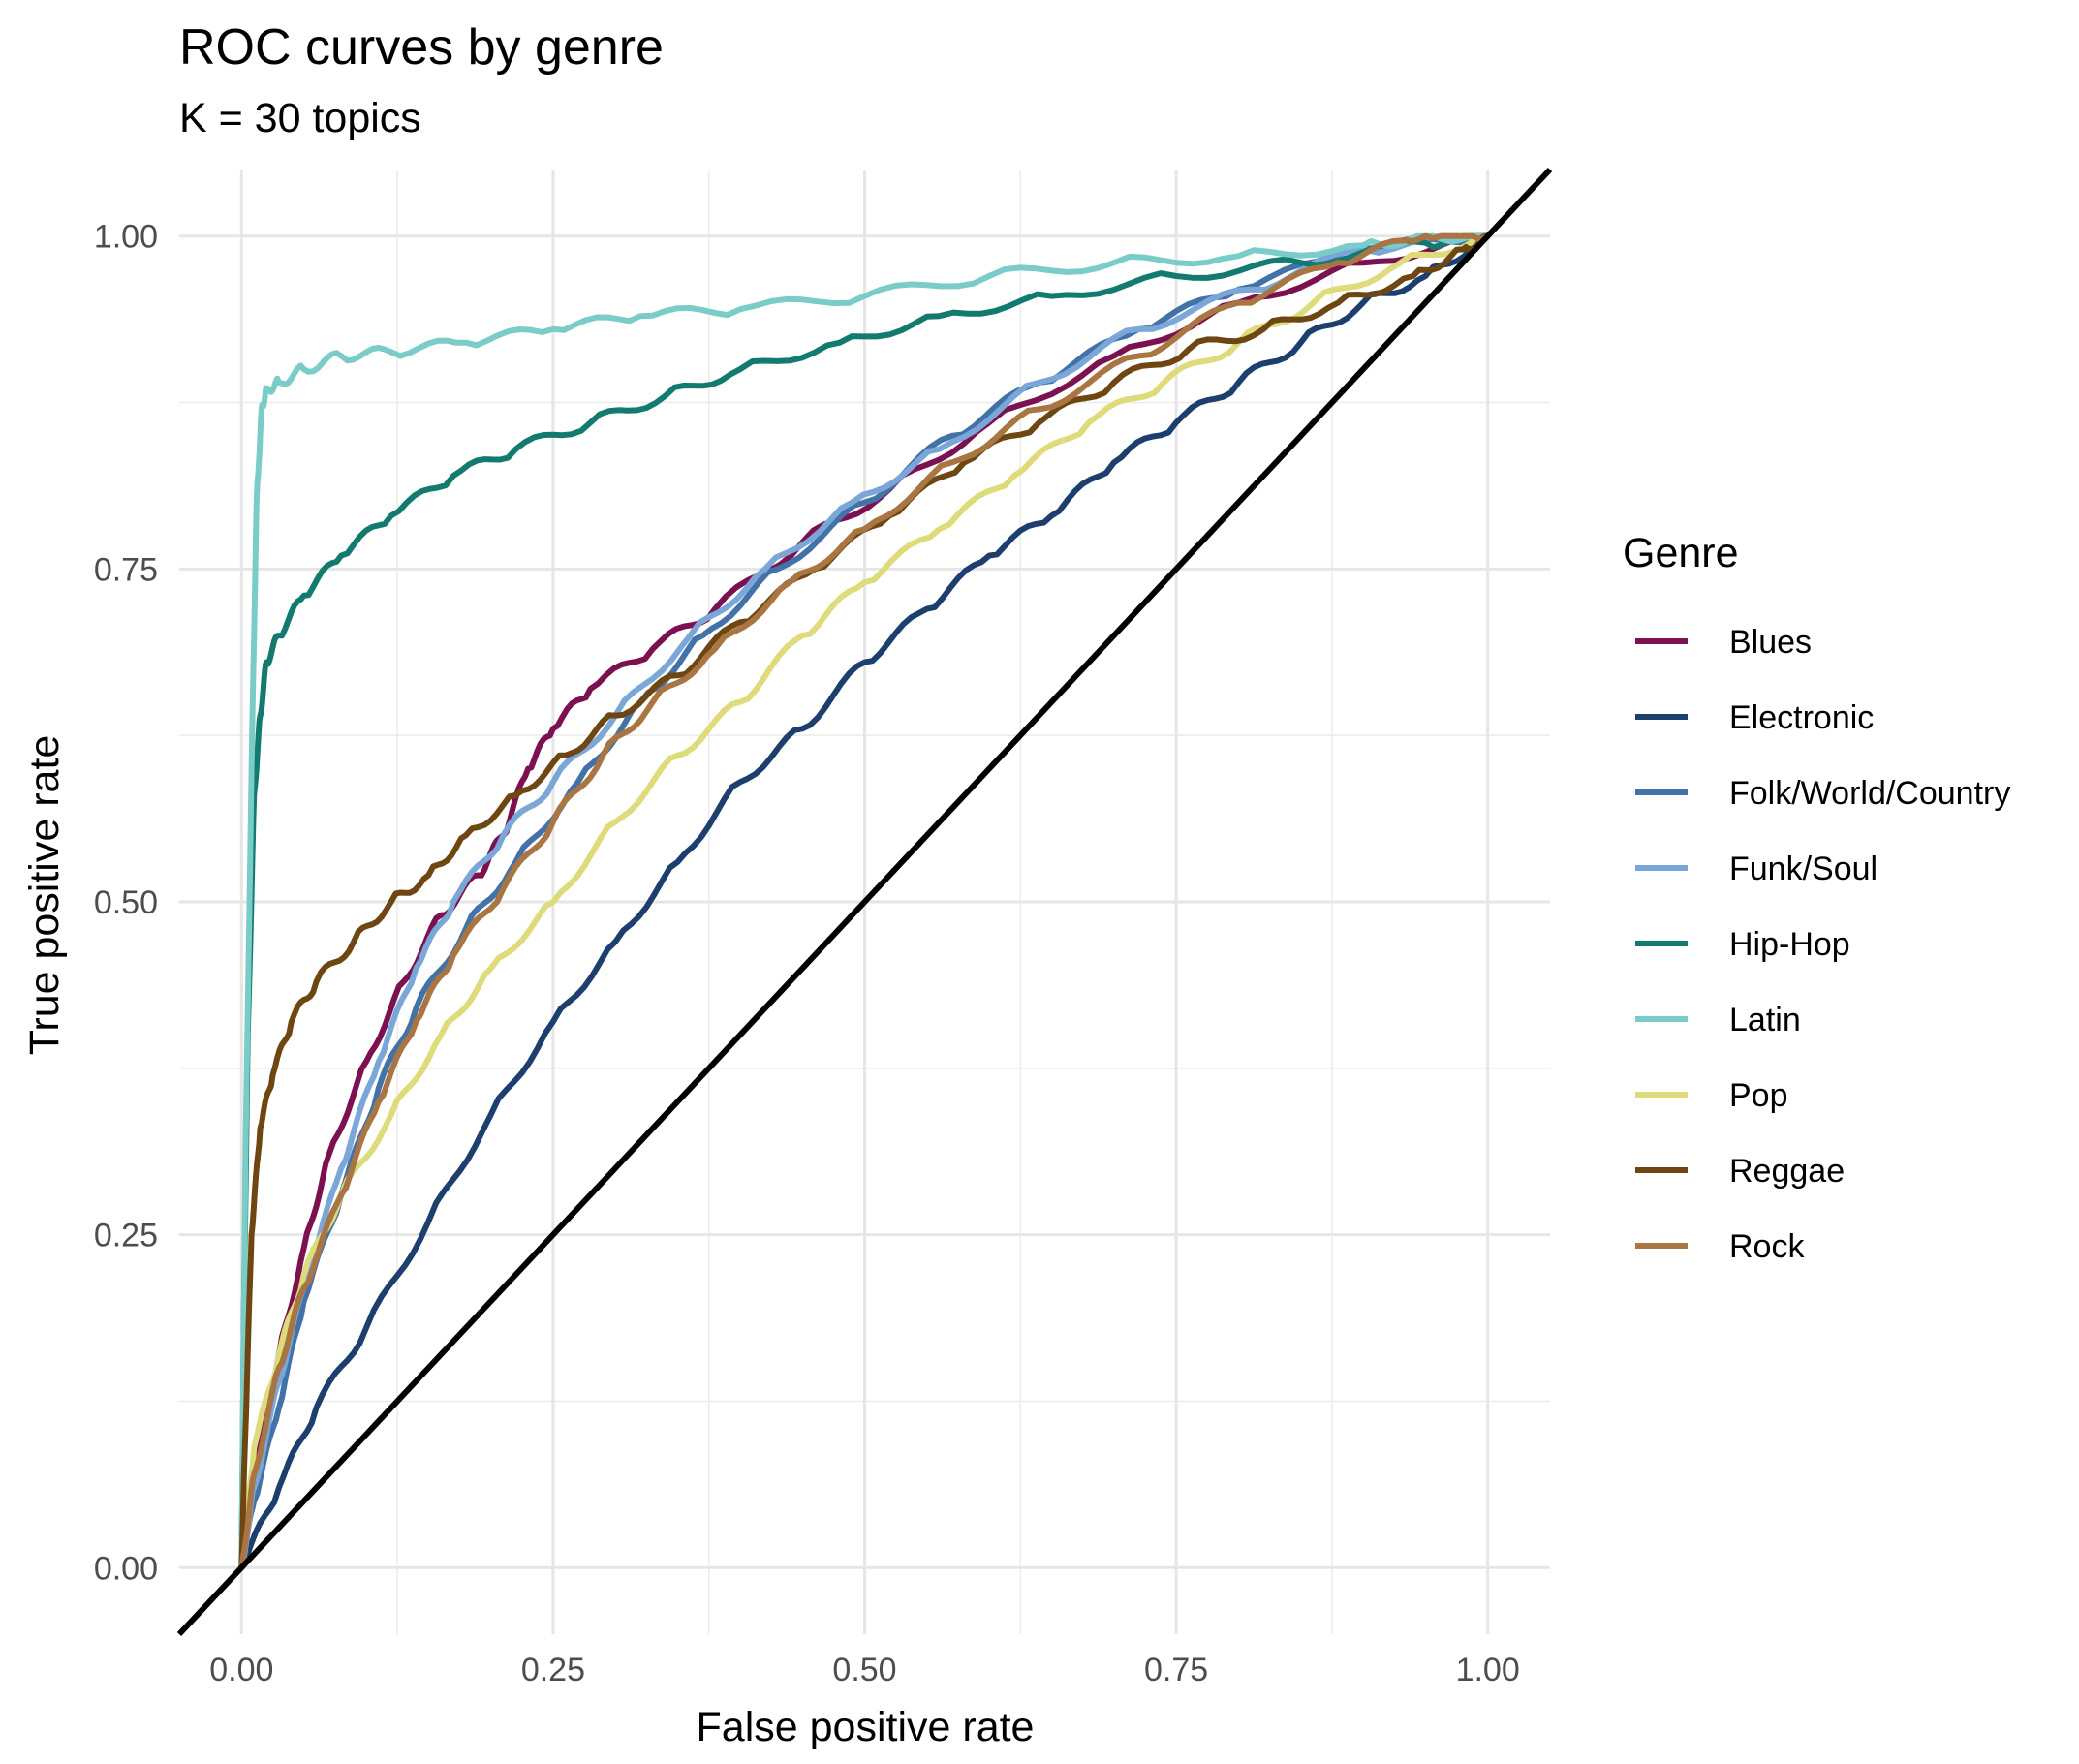  Describe the element at coordinates (1801, 717) in the screenshot. I see `legend-label-electronic: Electronic` at that location.